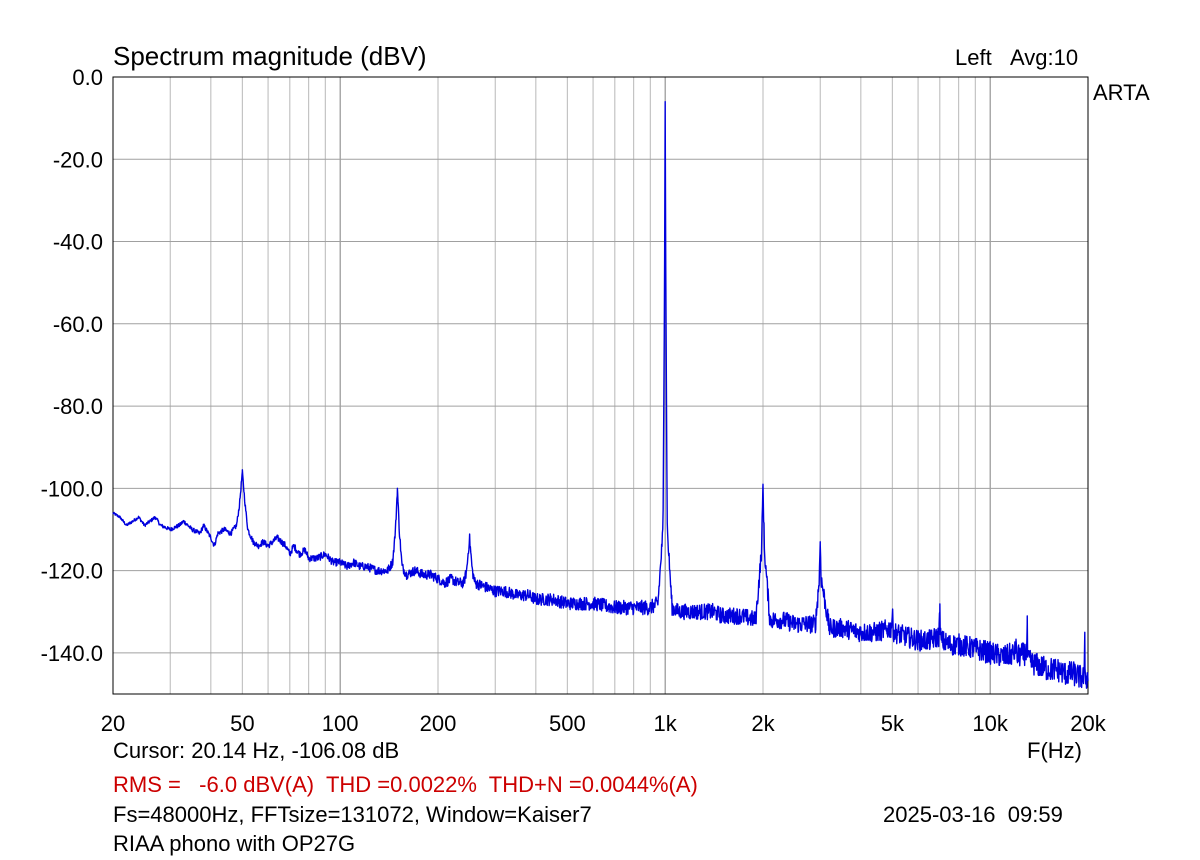 The width and height of the screenshot is (1200, 860). Describe the element at coordinates (438, 723) in the screenshot. I see `x-tick-label: 200` at that location.